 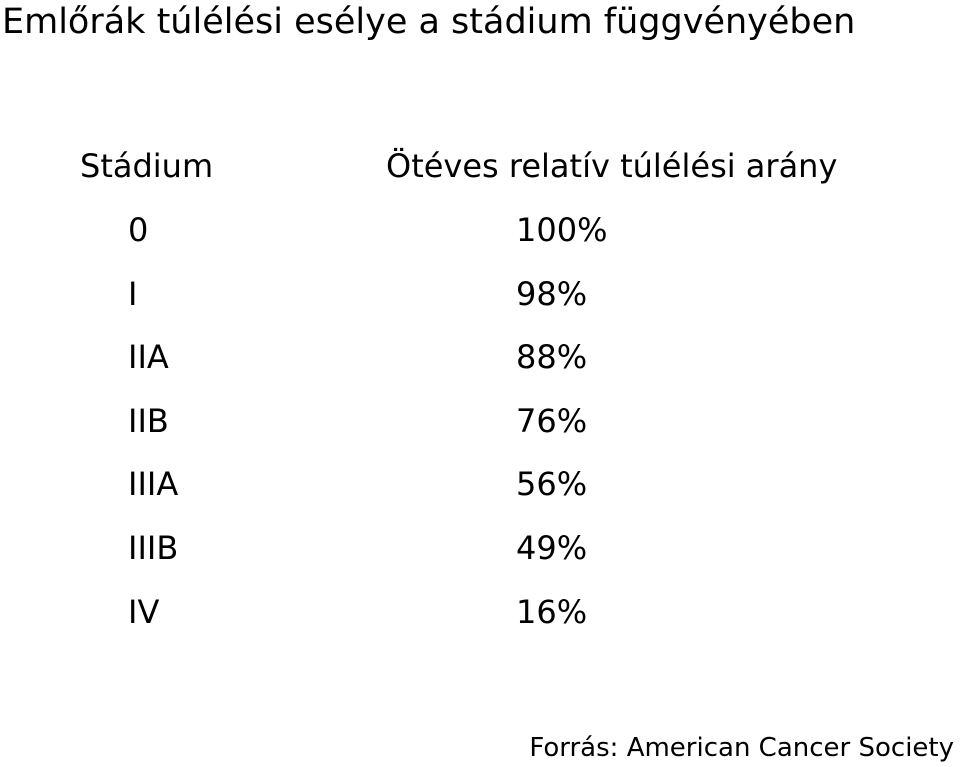 What do you see at coordinates (153, 484) in the screenshot?
I see `stage-cell: IIIA` at bounding box center [153, 484].